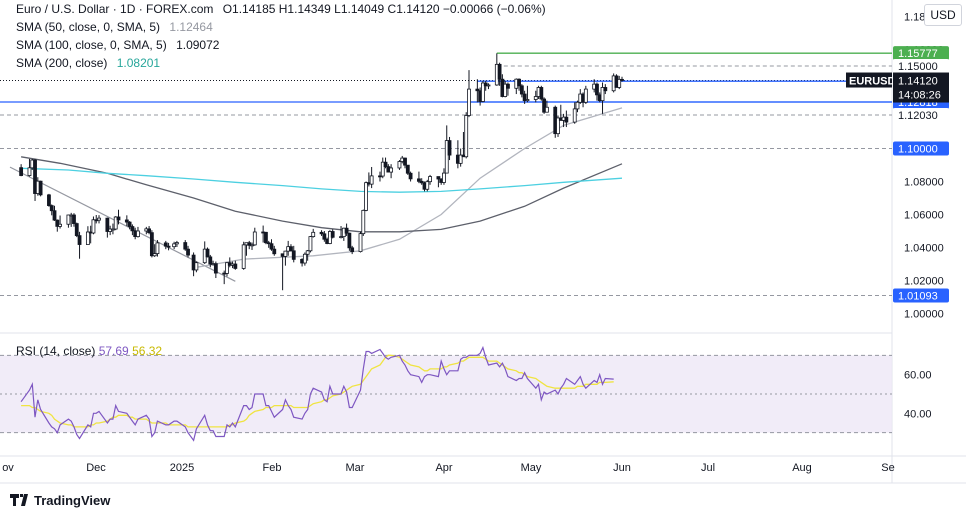 The width and height of the screenshot is (966, 519). What do you see at coordinates (918, 414) in the screenshot?
I see `rsi-tick-label: 40.00` at bounding box center [918, 414].